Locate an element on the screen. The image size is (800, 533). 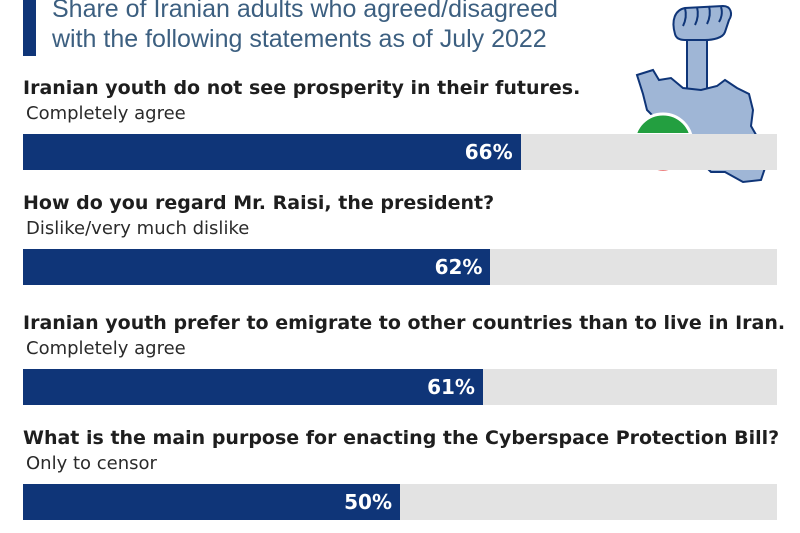
bar-track: 66% is located at coordinates (400, 152).